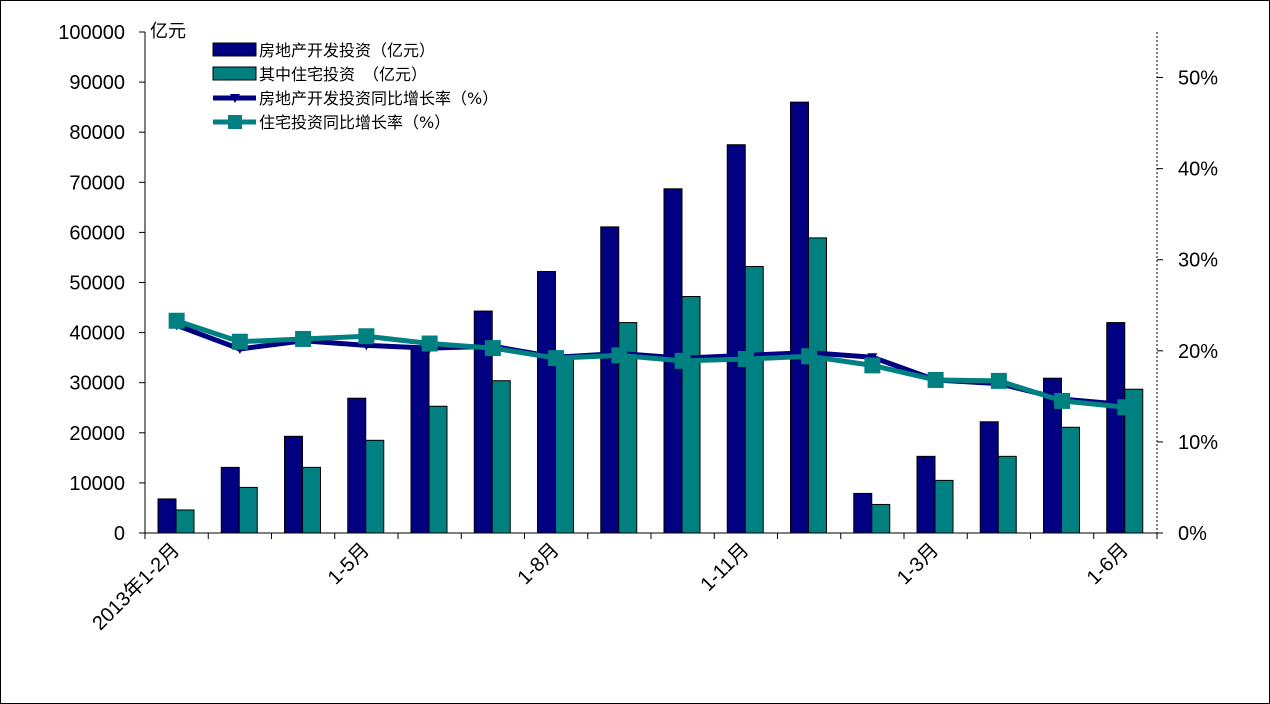 This screenshot has width=1270, height=704. What do you see at coordinates (349, 564) in the screenshot?
I see `x-tick-label: 1-5月` at bounding box center [349, 564].